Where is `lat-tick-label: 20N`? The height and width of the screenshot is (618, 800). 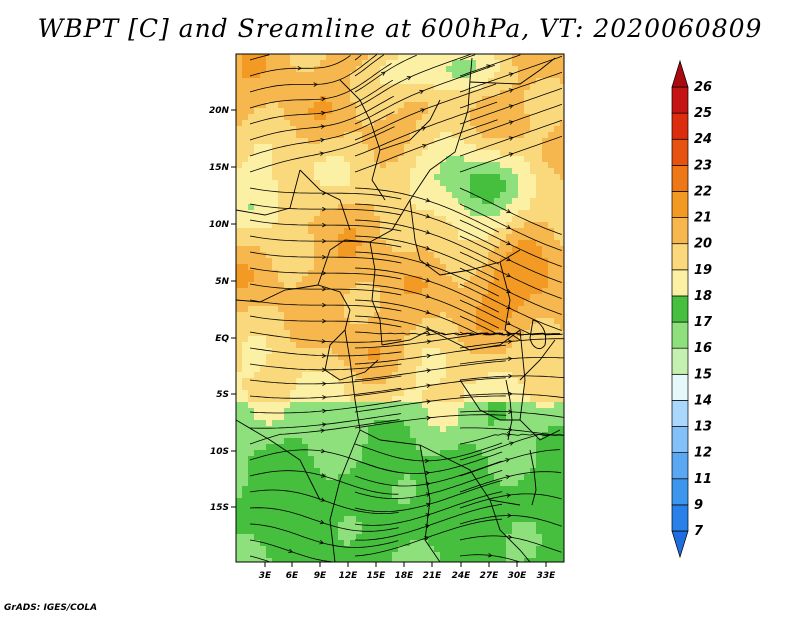 lat-tick-label: 20N is located at coordinates (219, 111).